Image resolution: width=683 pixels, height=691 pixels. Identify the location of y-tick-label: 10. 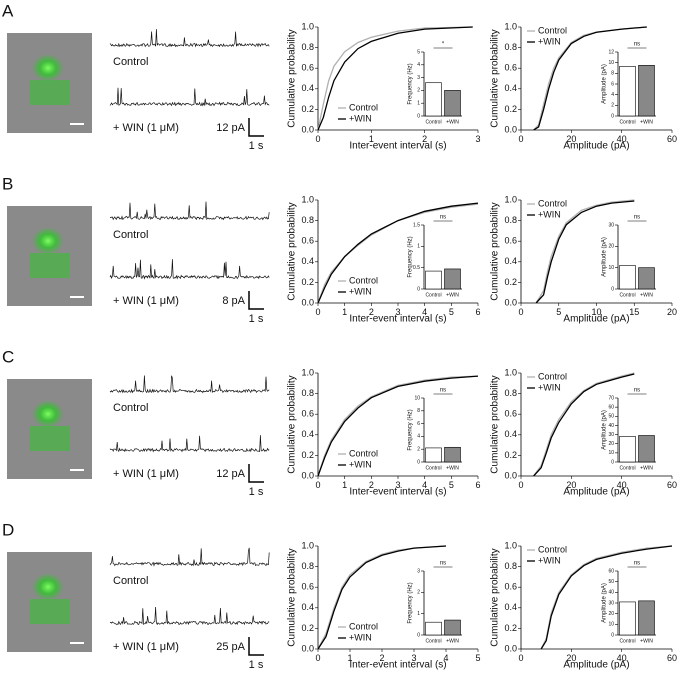
(611, 63).